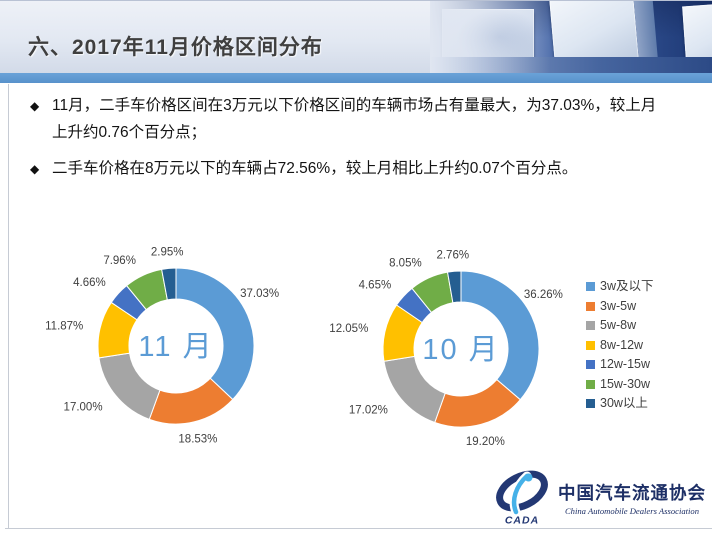 The height and width of the screenshot is (535, 712). What do you see at coordinates (259, 294) in the screenshot?
I see `slice-label: 37.03%` at bounding box center [259, 294].